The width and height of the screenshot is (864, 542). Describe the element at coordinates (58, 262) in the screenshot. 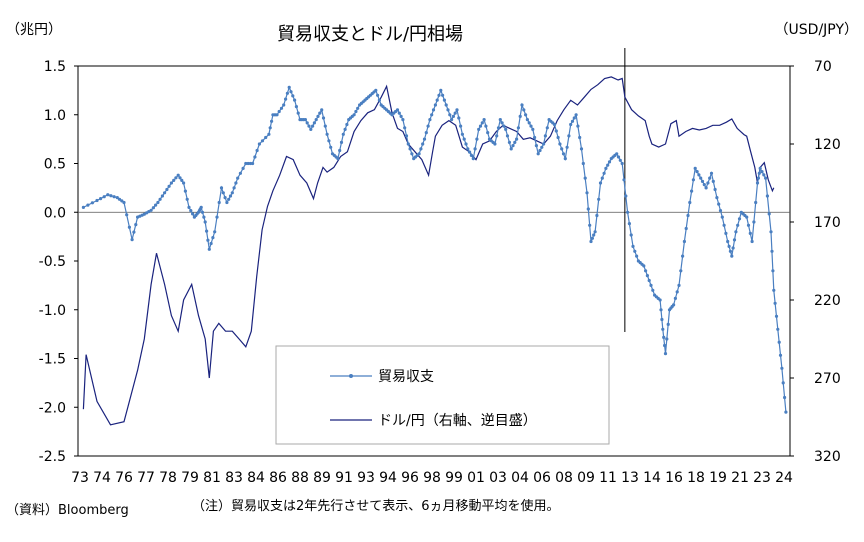

I see `left-axis-ticks: 1.5 1.0 0.5 0.0 -0.5 -1.0 -1.5 -2.0 -2.5` at that location.